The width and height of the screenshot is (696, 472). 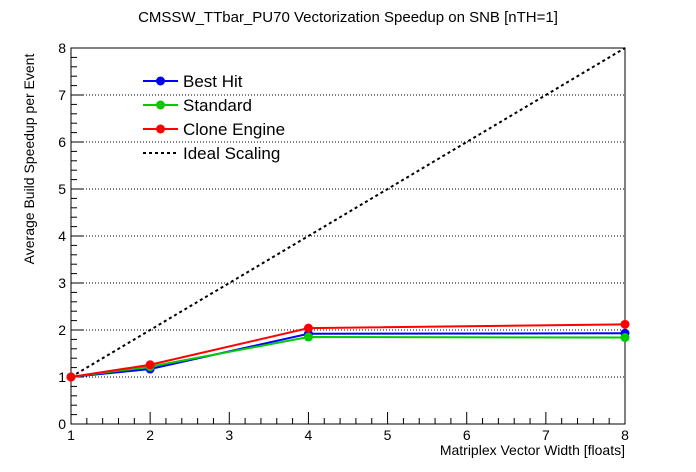 I want to click on x-tick-label: 5, so click(x=388, y=435).